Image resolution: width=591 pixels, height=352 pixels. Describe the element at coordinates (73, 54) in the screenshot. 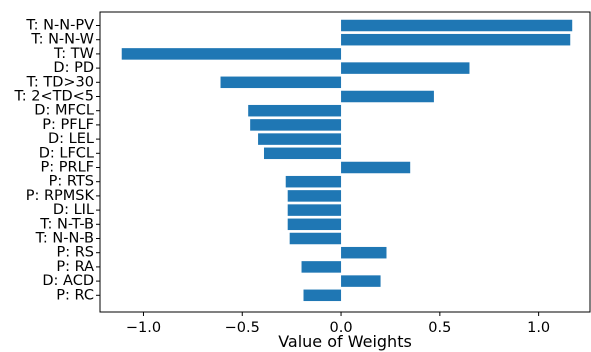

I see `y-tick-label: T: TW` at that location.